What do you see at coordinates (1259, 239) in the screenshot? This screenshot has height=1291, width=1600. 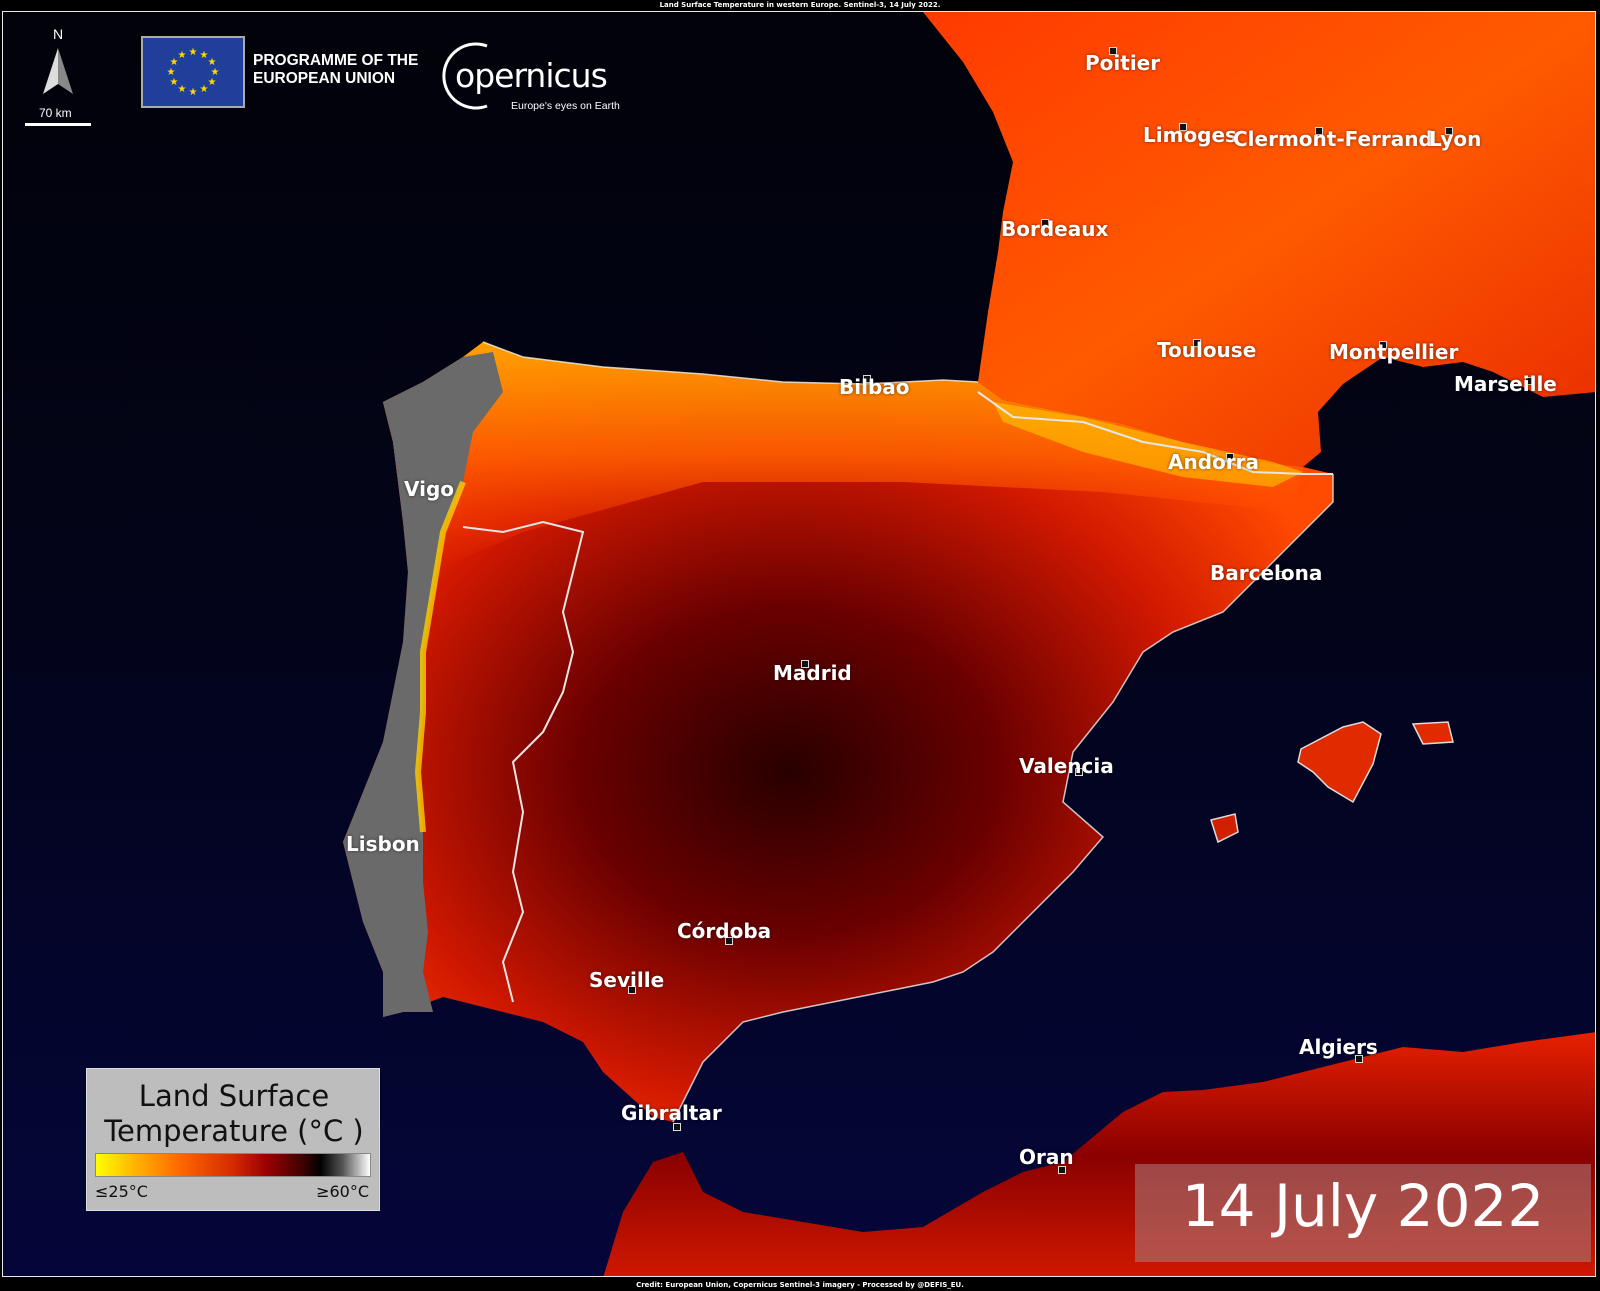 I see `france-landmass` at bounding box center [1259, 239].